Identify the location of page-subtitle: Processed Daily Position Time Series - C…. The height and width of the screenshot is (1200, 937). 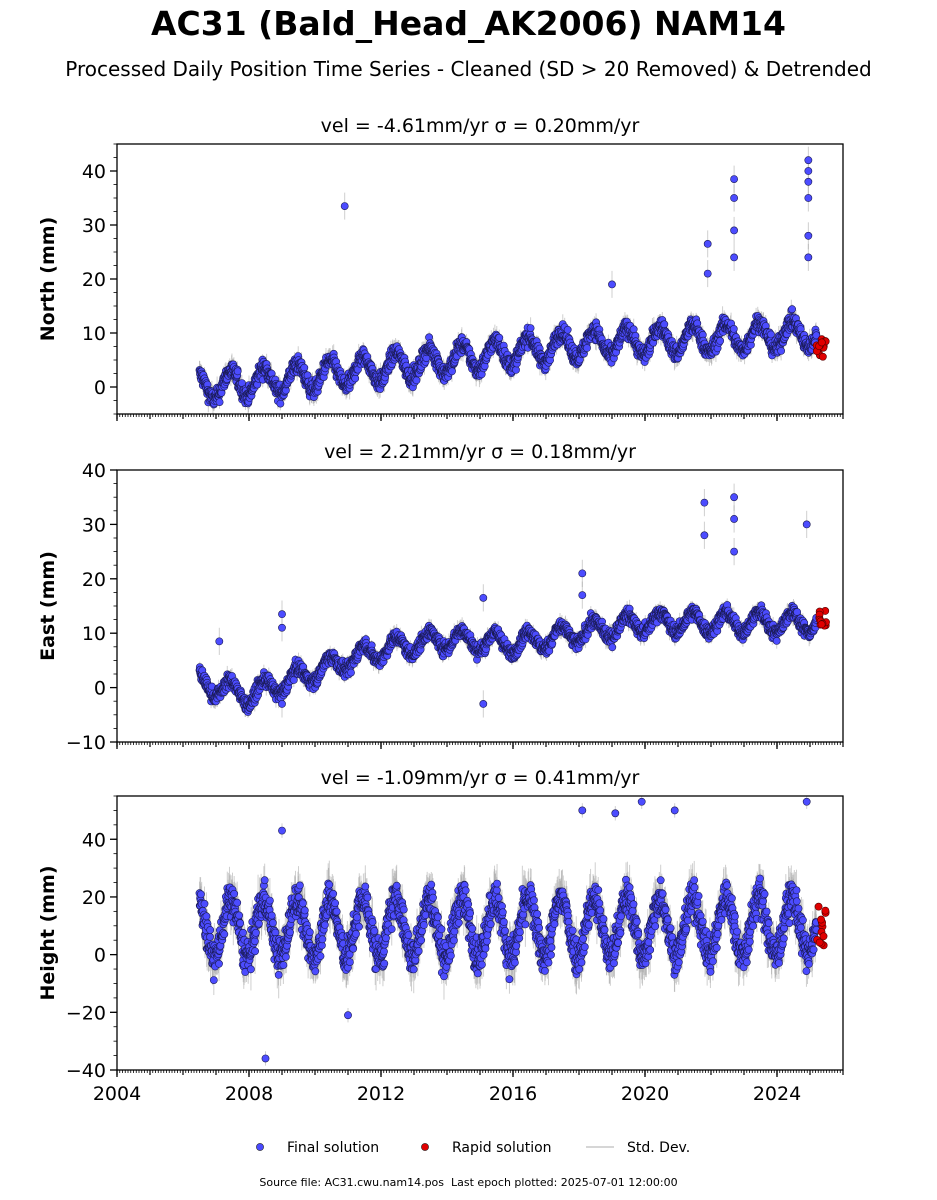
(468, 69).